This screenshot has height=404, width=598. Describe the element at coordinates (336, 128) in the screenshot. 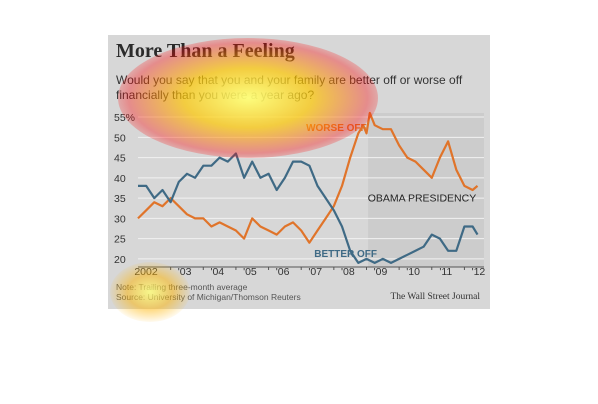

I see `worse-off-label: WORSE OFF` at that location.